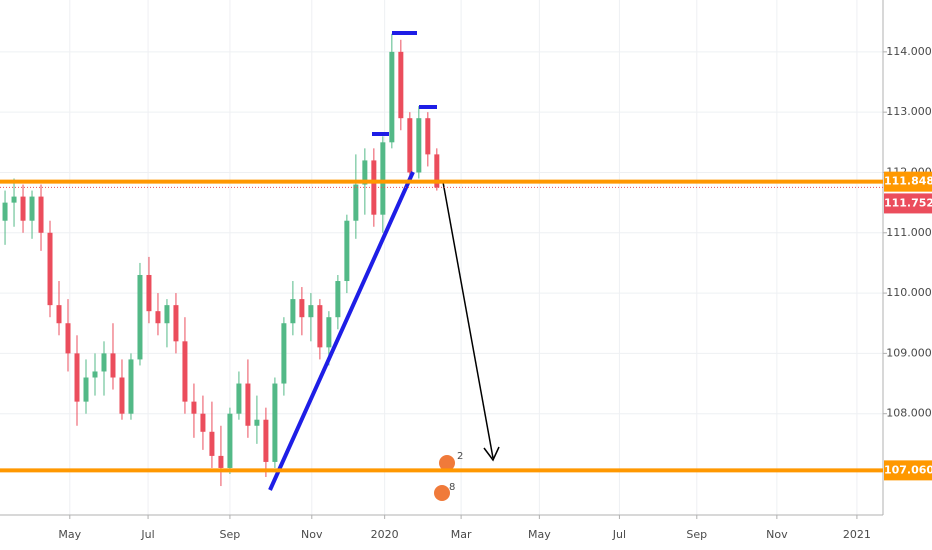 The image size is (932, 550). I want to click on y-tick-label: 108.000, so click(909, 413).